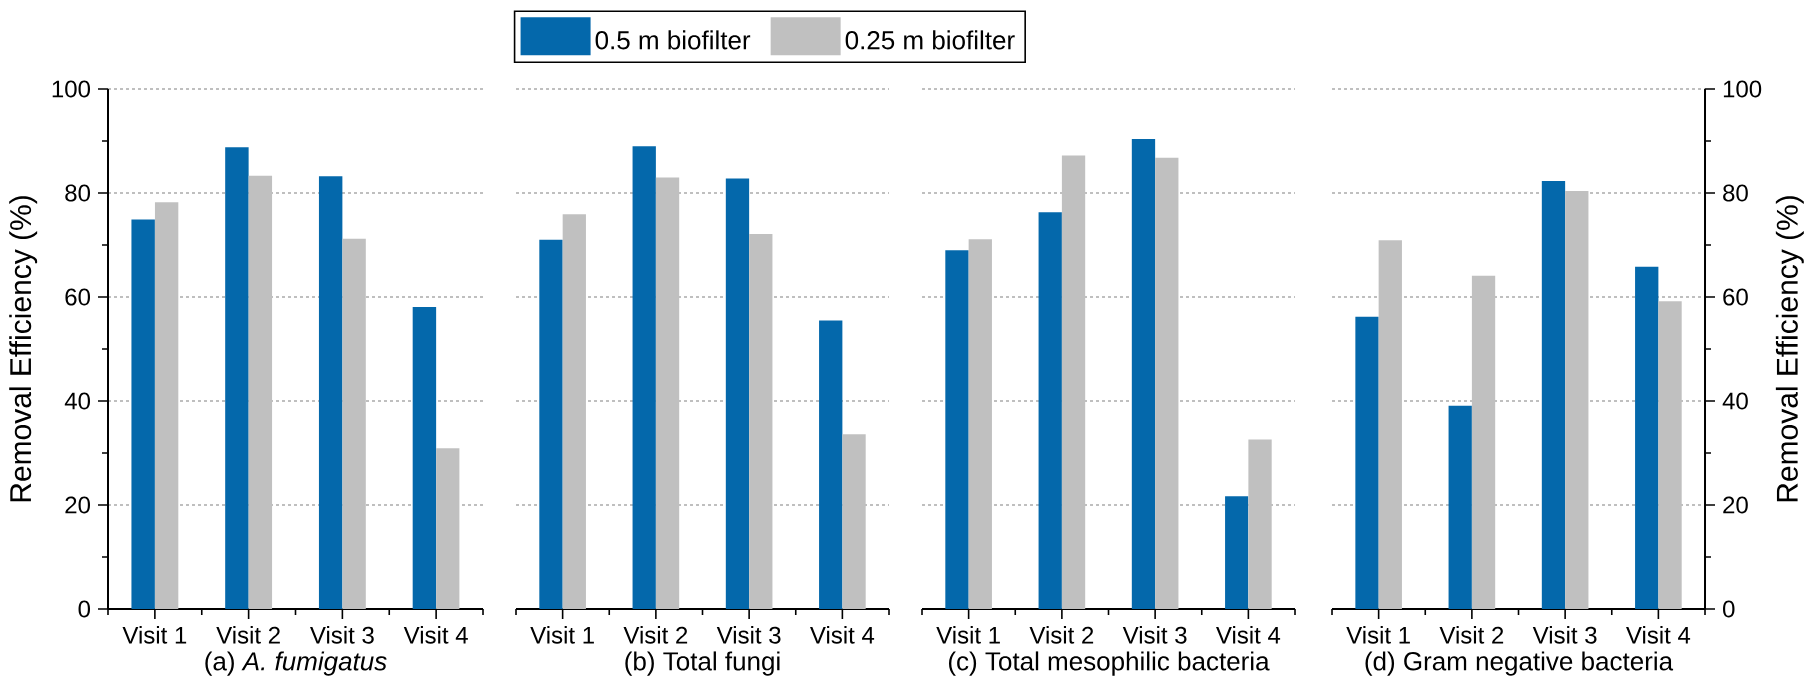 This screenshot has height=692, width=1811. I want to click on y2-axis-title: Removal Efficiency (%), so click(1789, 349).